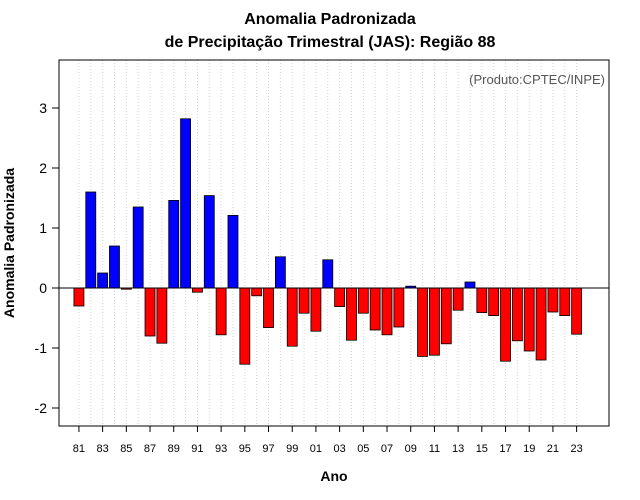 The height and width of the screenshot is (500, 640). Describe the element at coordinates (434, 449) in the screenshot. I see `x-tick-label: 11` at that location.